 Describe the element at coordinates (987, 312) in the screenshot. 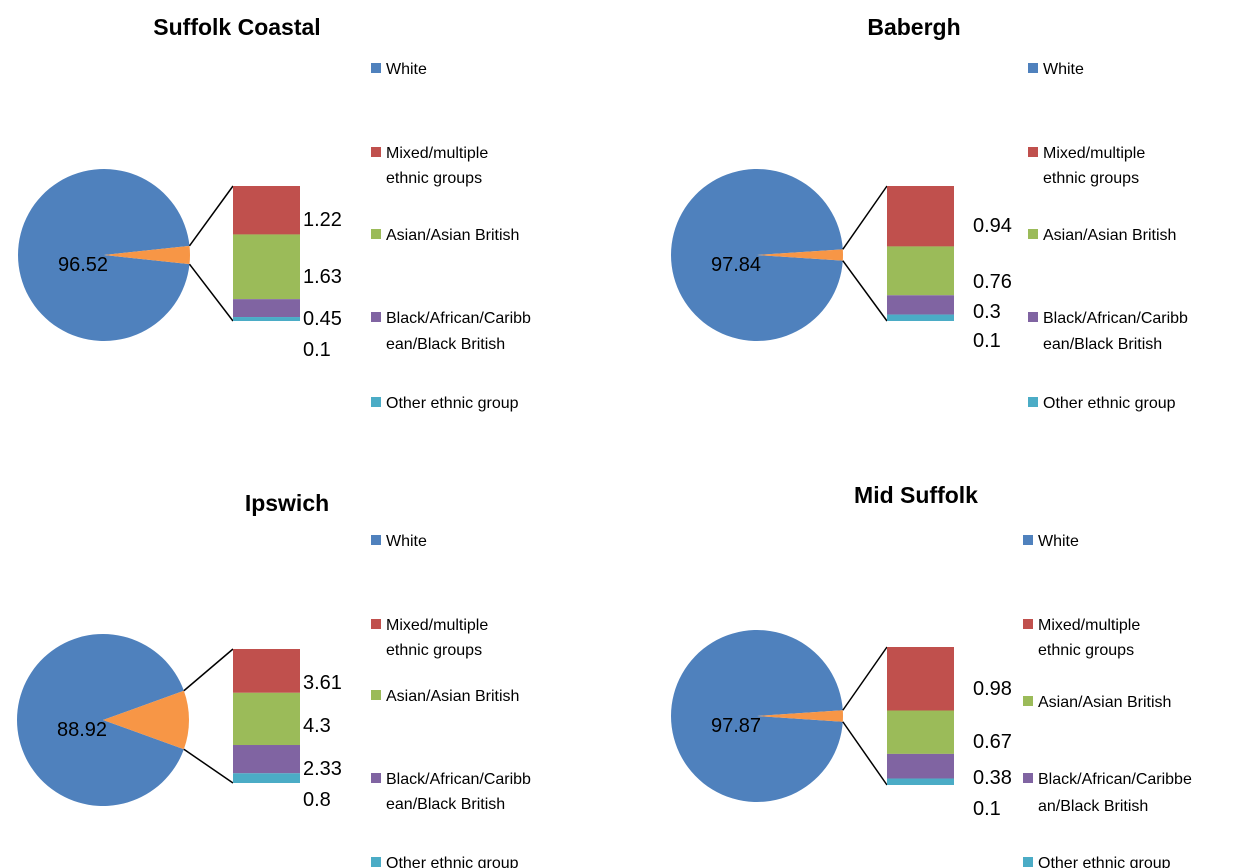

I see `data-label-black: 0.3` at that location.